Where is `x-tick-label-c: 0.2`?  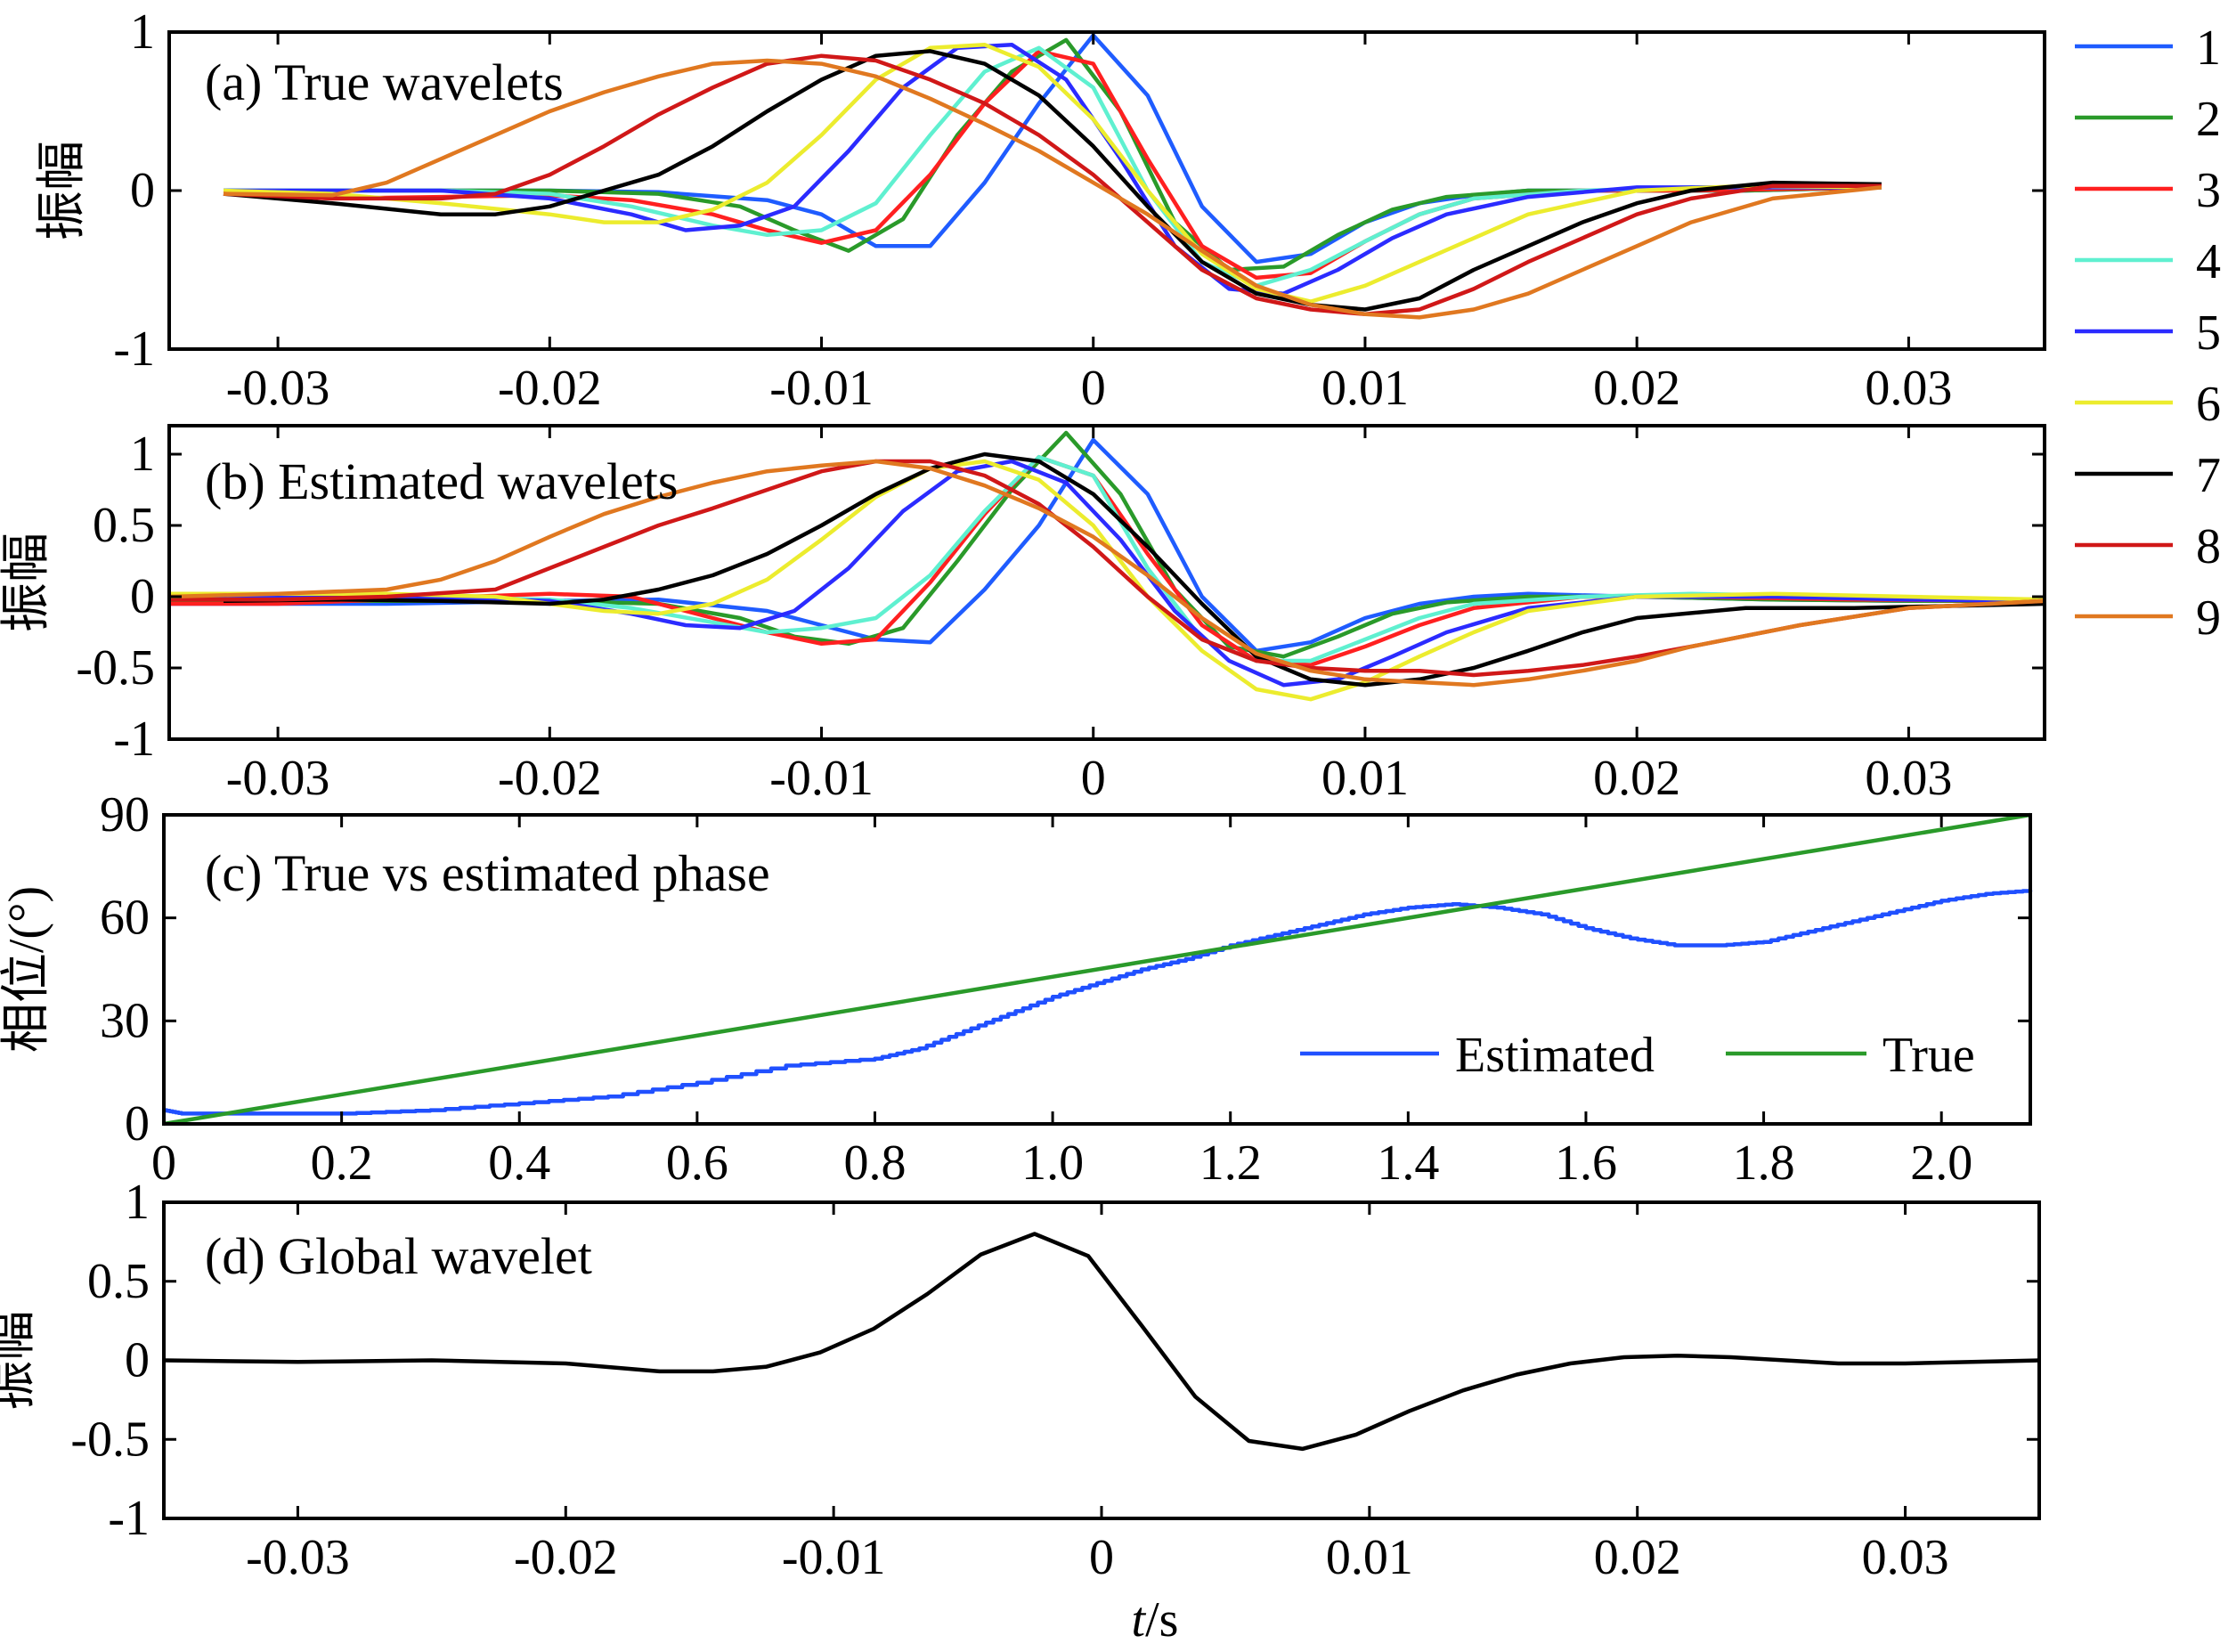
x-tick-label-c: 0.2 is located at coordinates (342, 1163).